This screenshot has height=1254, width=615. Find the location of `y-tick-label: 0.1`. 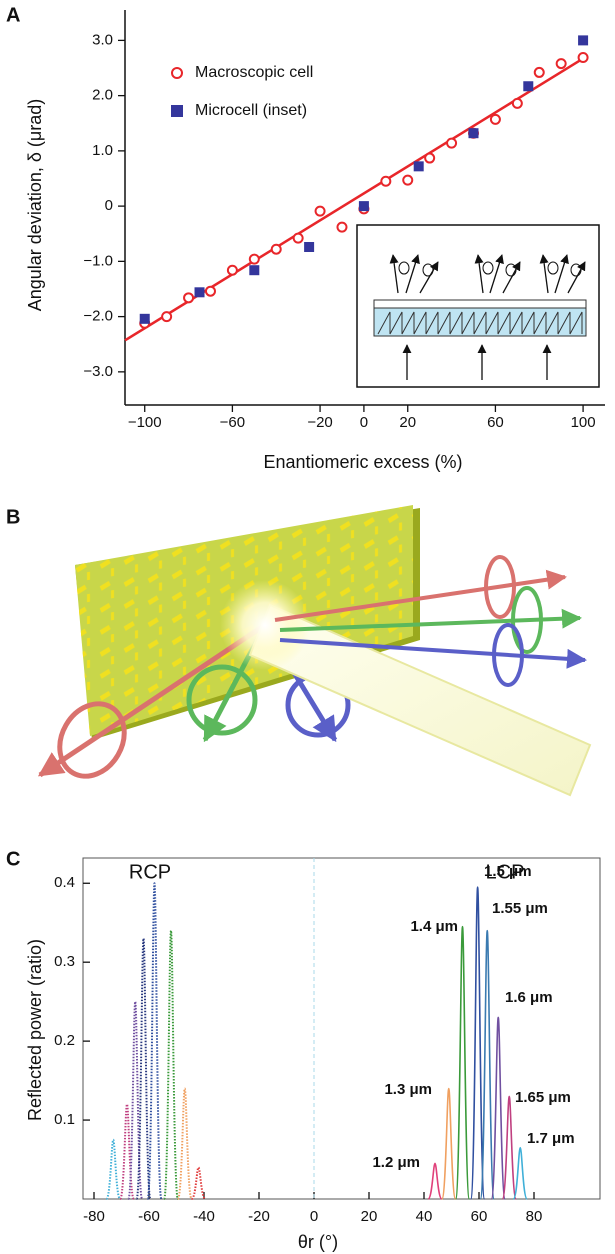

y-tick-label: 0.1 is located at coordinates (64, 1119).